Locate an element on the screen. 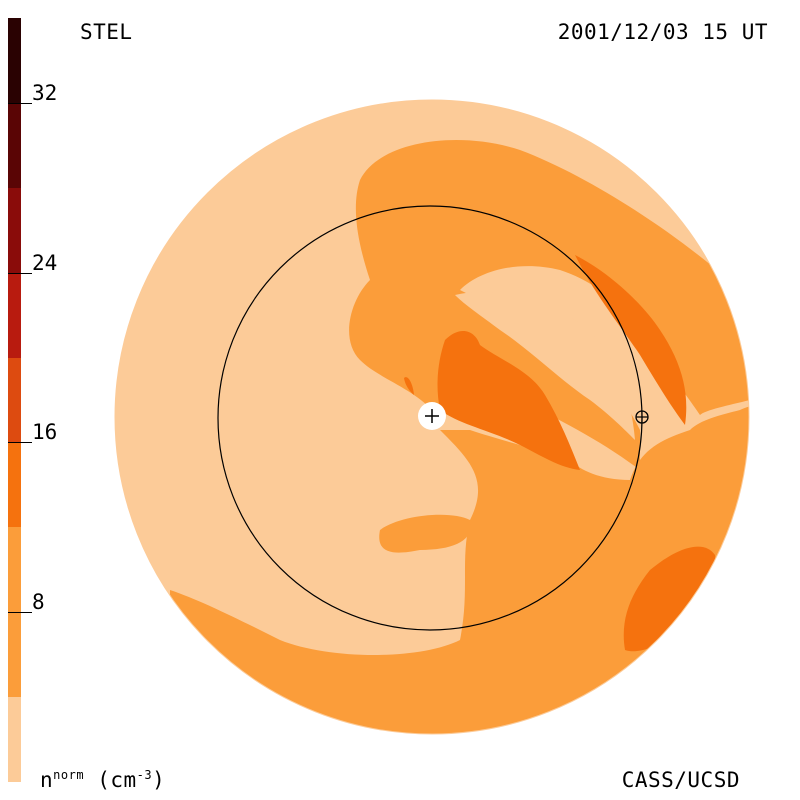 The height and width of the screenshot is (800, 800). unit-sup: norm is located at coordinates (69, 775).